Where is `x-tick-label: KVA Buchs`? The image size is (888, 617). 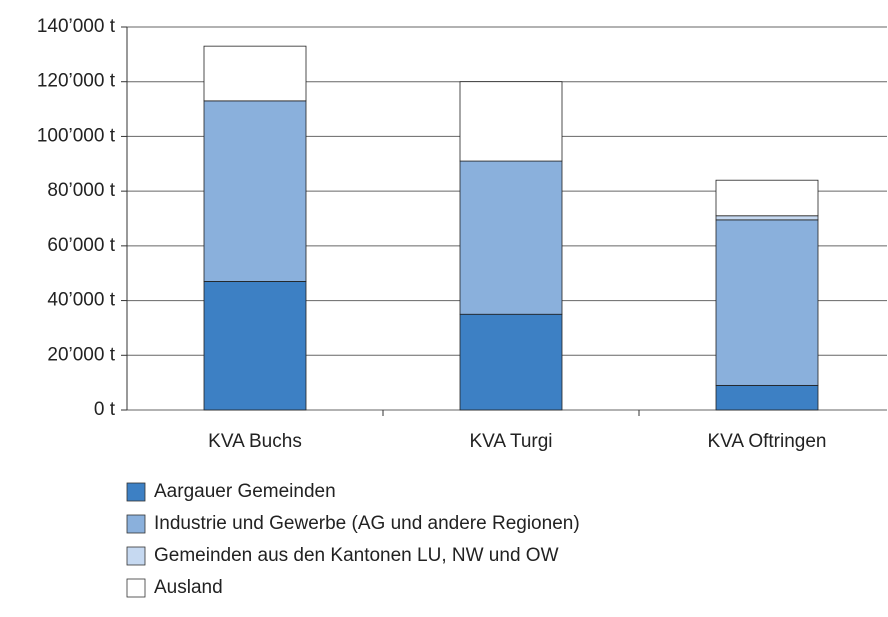
x-tick-label: KVA Buchs is located at coordinates (255, 441).